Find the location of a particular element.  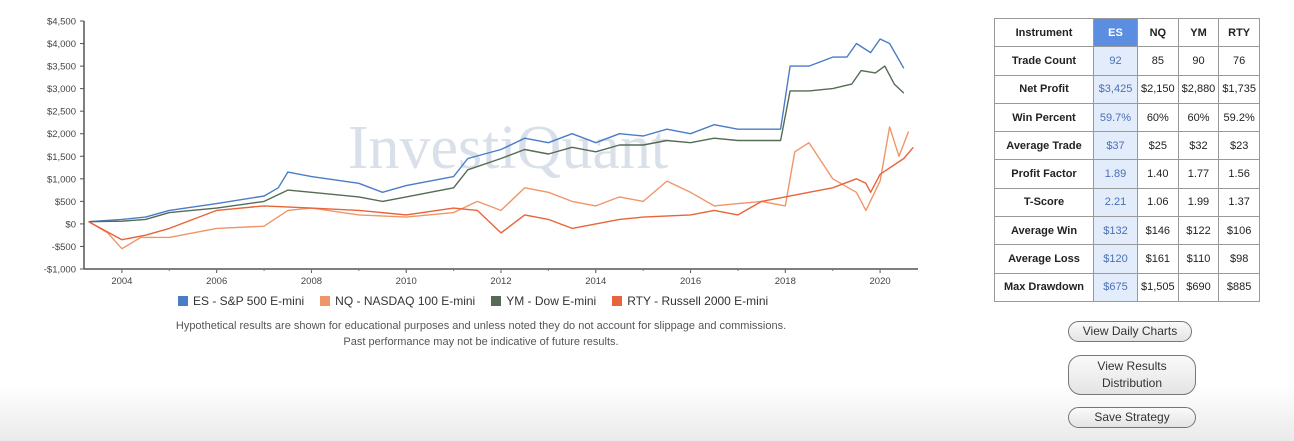

cell-rty: $106 is located at coordinates (1239, 231).